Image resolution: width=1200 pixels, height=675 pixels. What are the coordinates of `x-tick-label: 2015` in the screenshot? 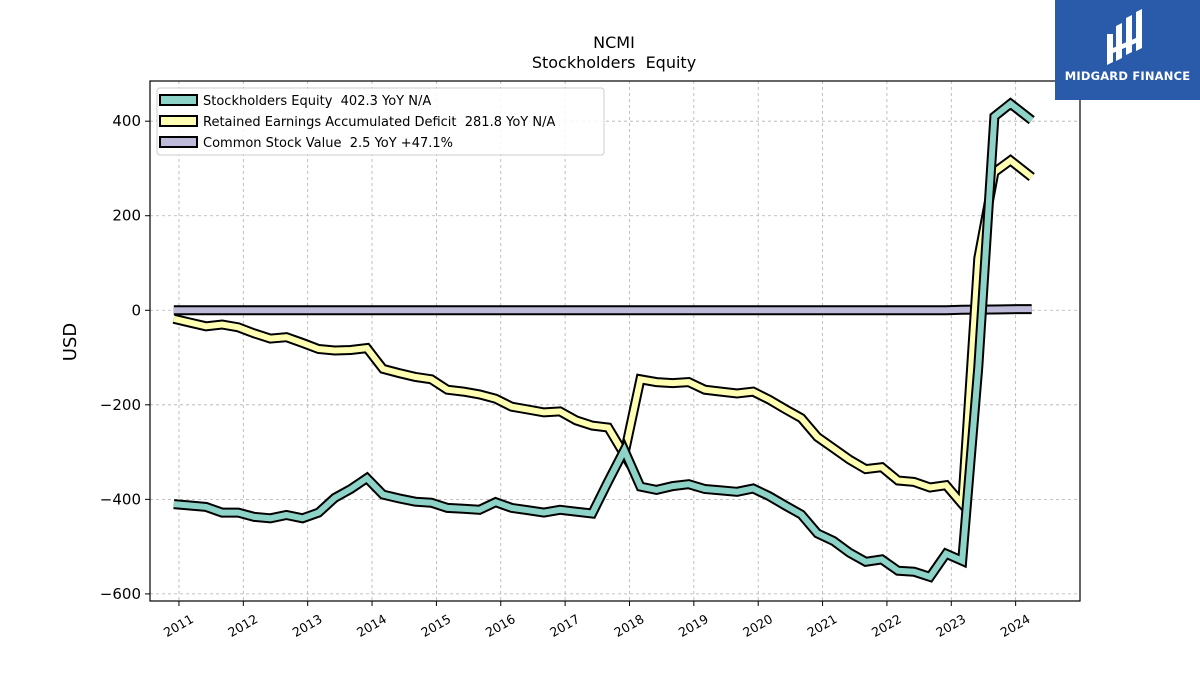 It's located at (435, 625).